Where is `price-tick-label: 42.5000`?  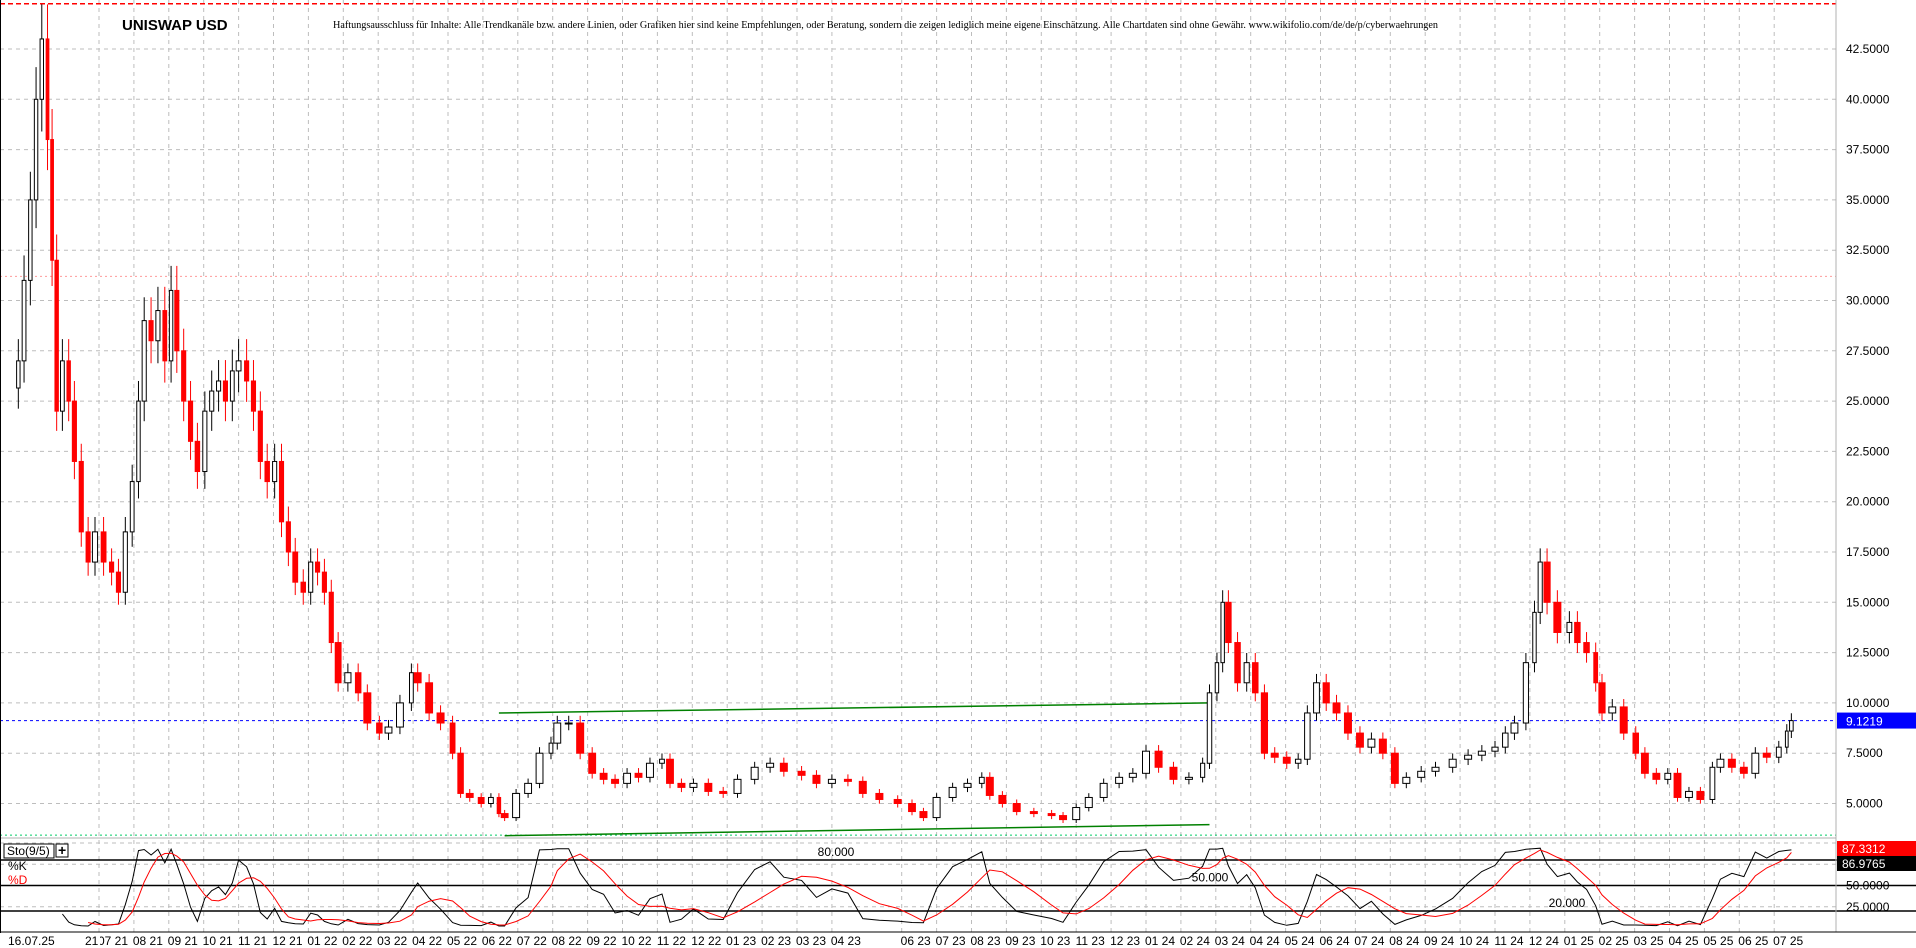 price-tick-label: 42.5000 is located at coordinates (1868, 49).